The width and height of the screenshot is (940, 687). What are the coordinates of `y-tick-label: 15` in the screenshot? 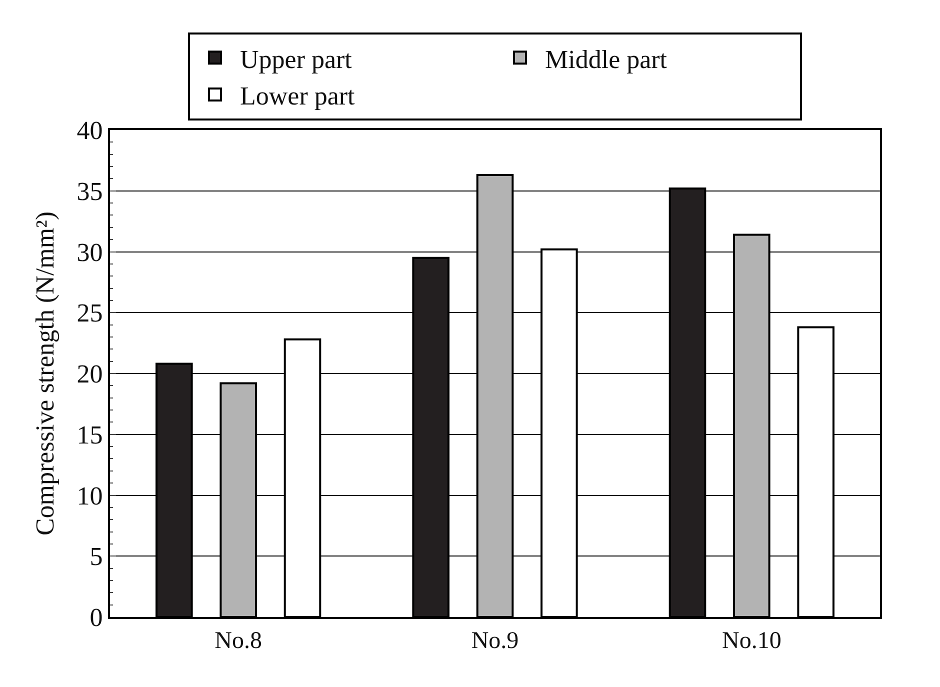 It's located at (89, 435).